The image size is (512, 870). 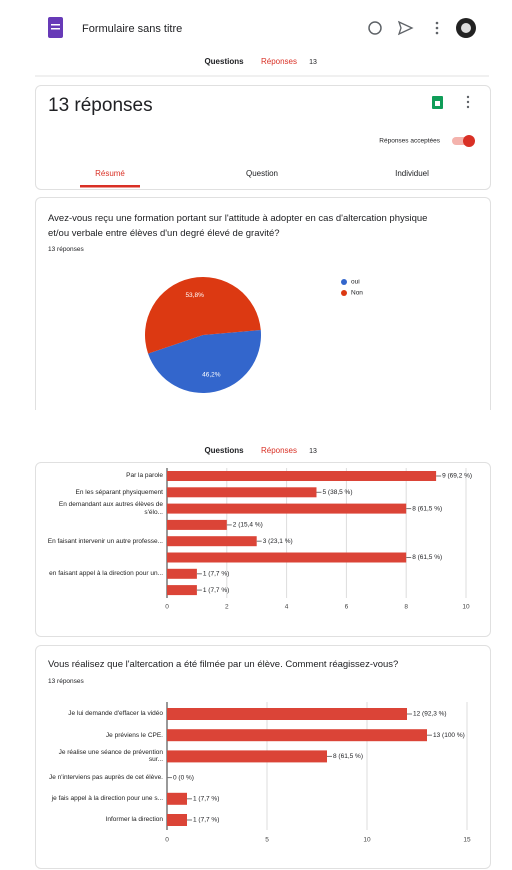 What do you see at coordinates (256, 425) in the screenshot?
I see `gap` at bounding box center [256, 425].